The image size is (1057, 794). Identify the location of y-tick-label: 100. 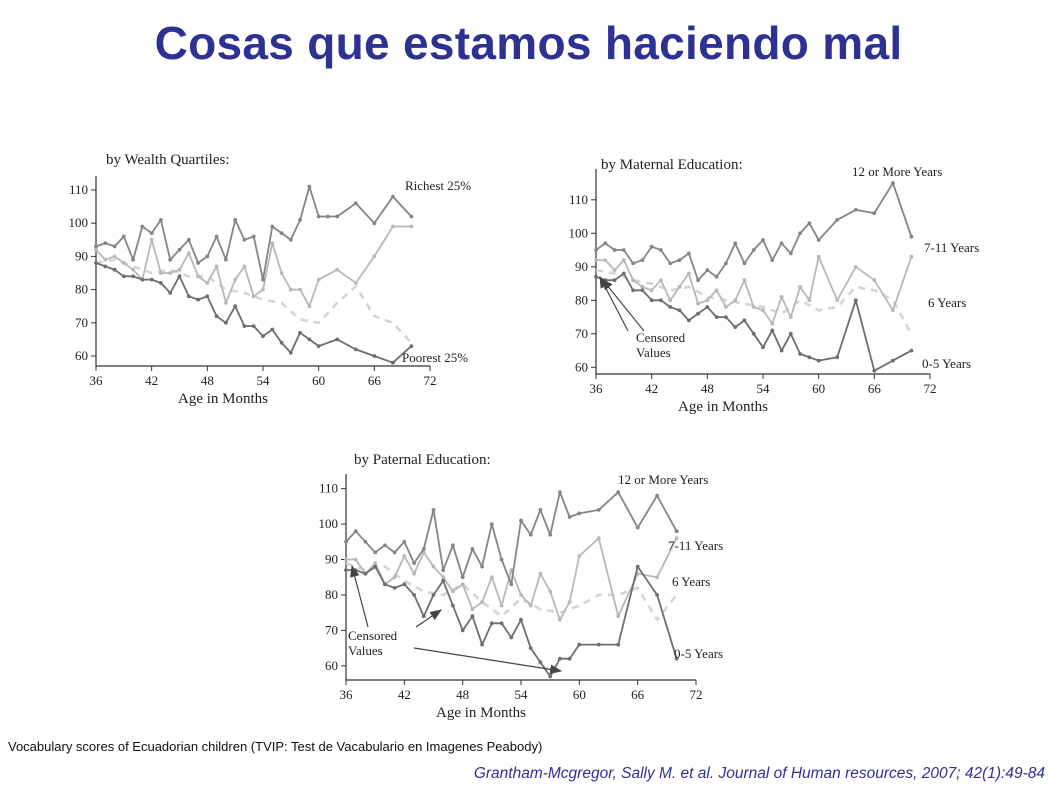
(329, 523).